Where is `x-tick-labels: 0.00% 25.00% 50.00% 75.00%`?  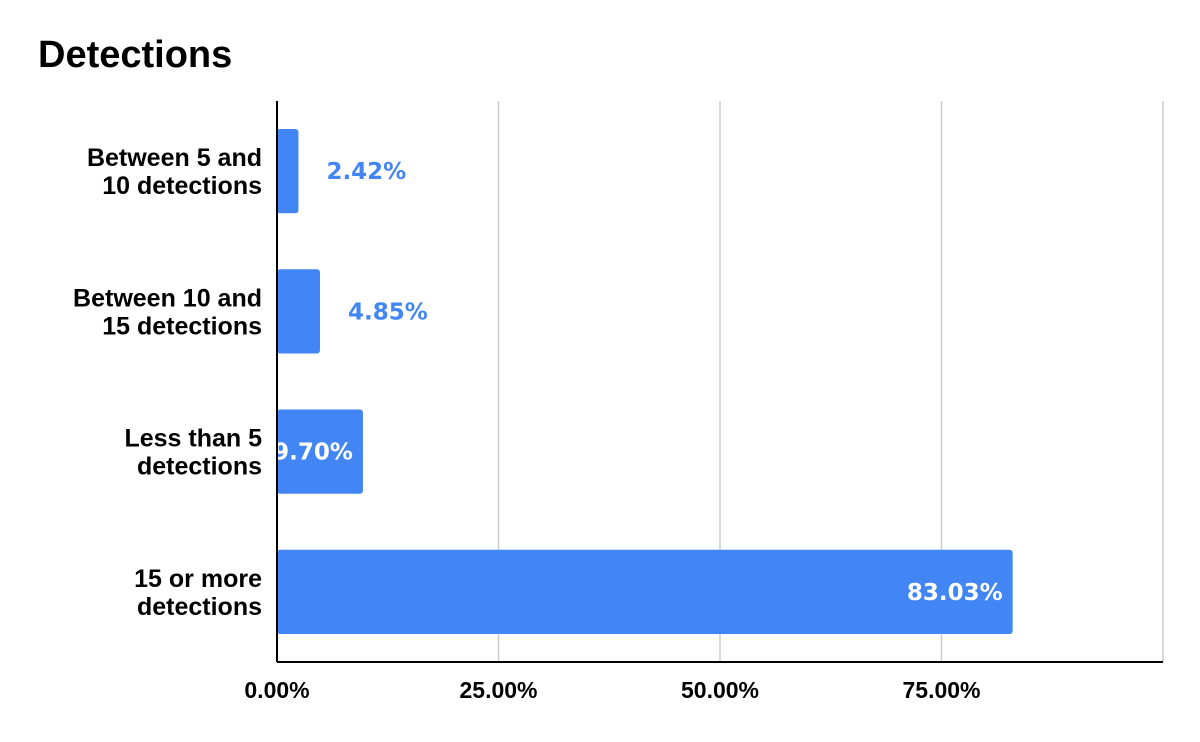
x-tick-labels: 0.00% 25.00% 50.00% 75.00% is located at coordinates (612, 690).